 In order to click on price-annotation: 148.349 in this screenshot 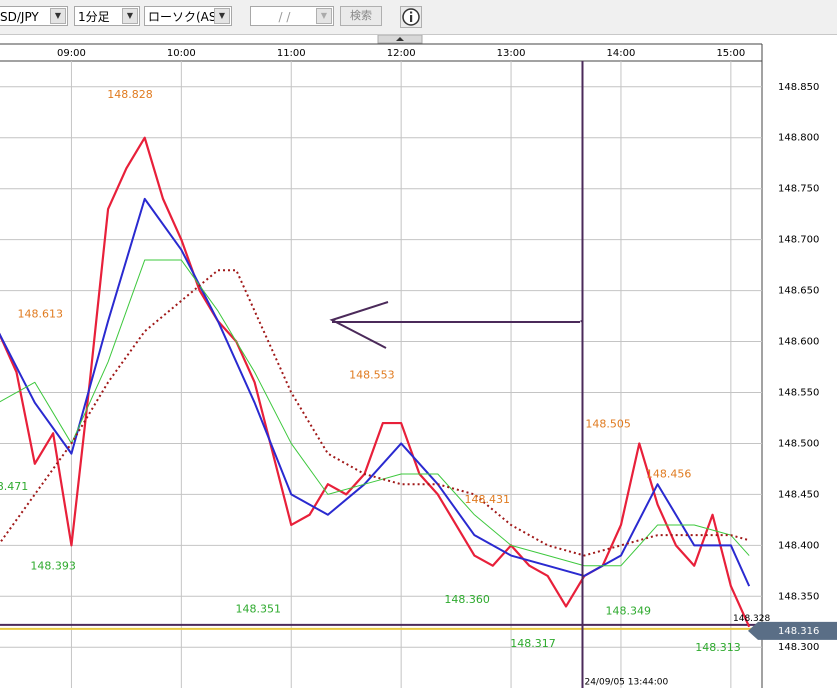, I will do `click(629, 610)`.